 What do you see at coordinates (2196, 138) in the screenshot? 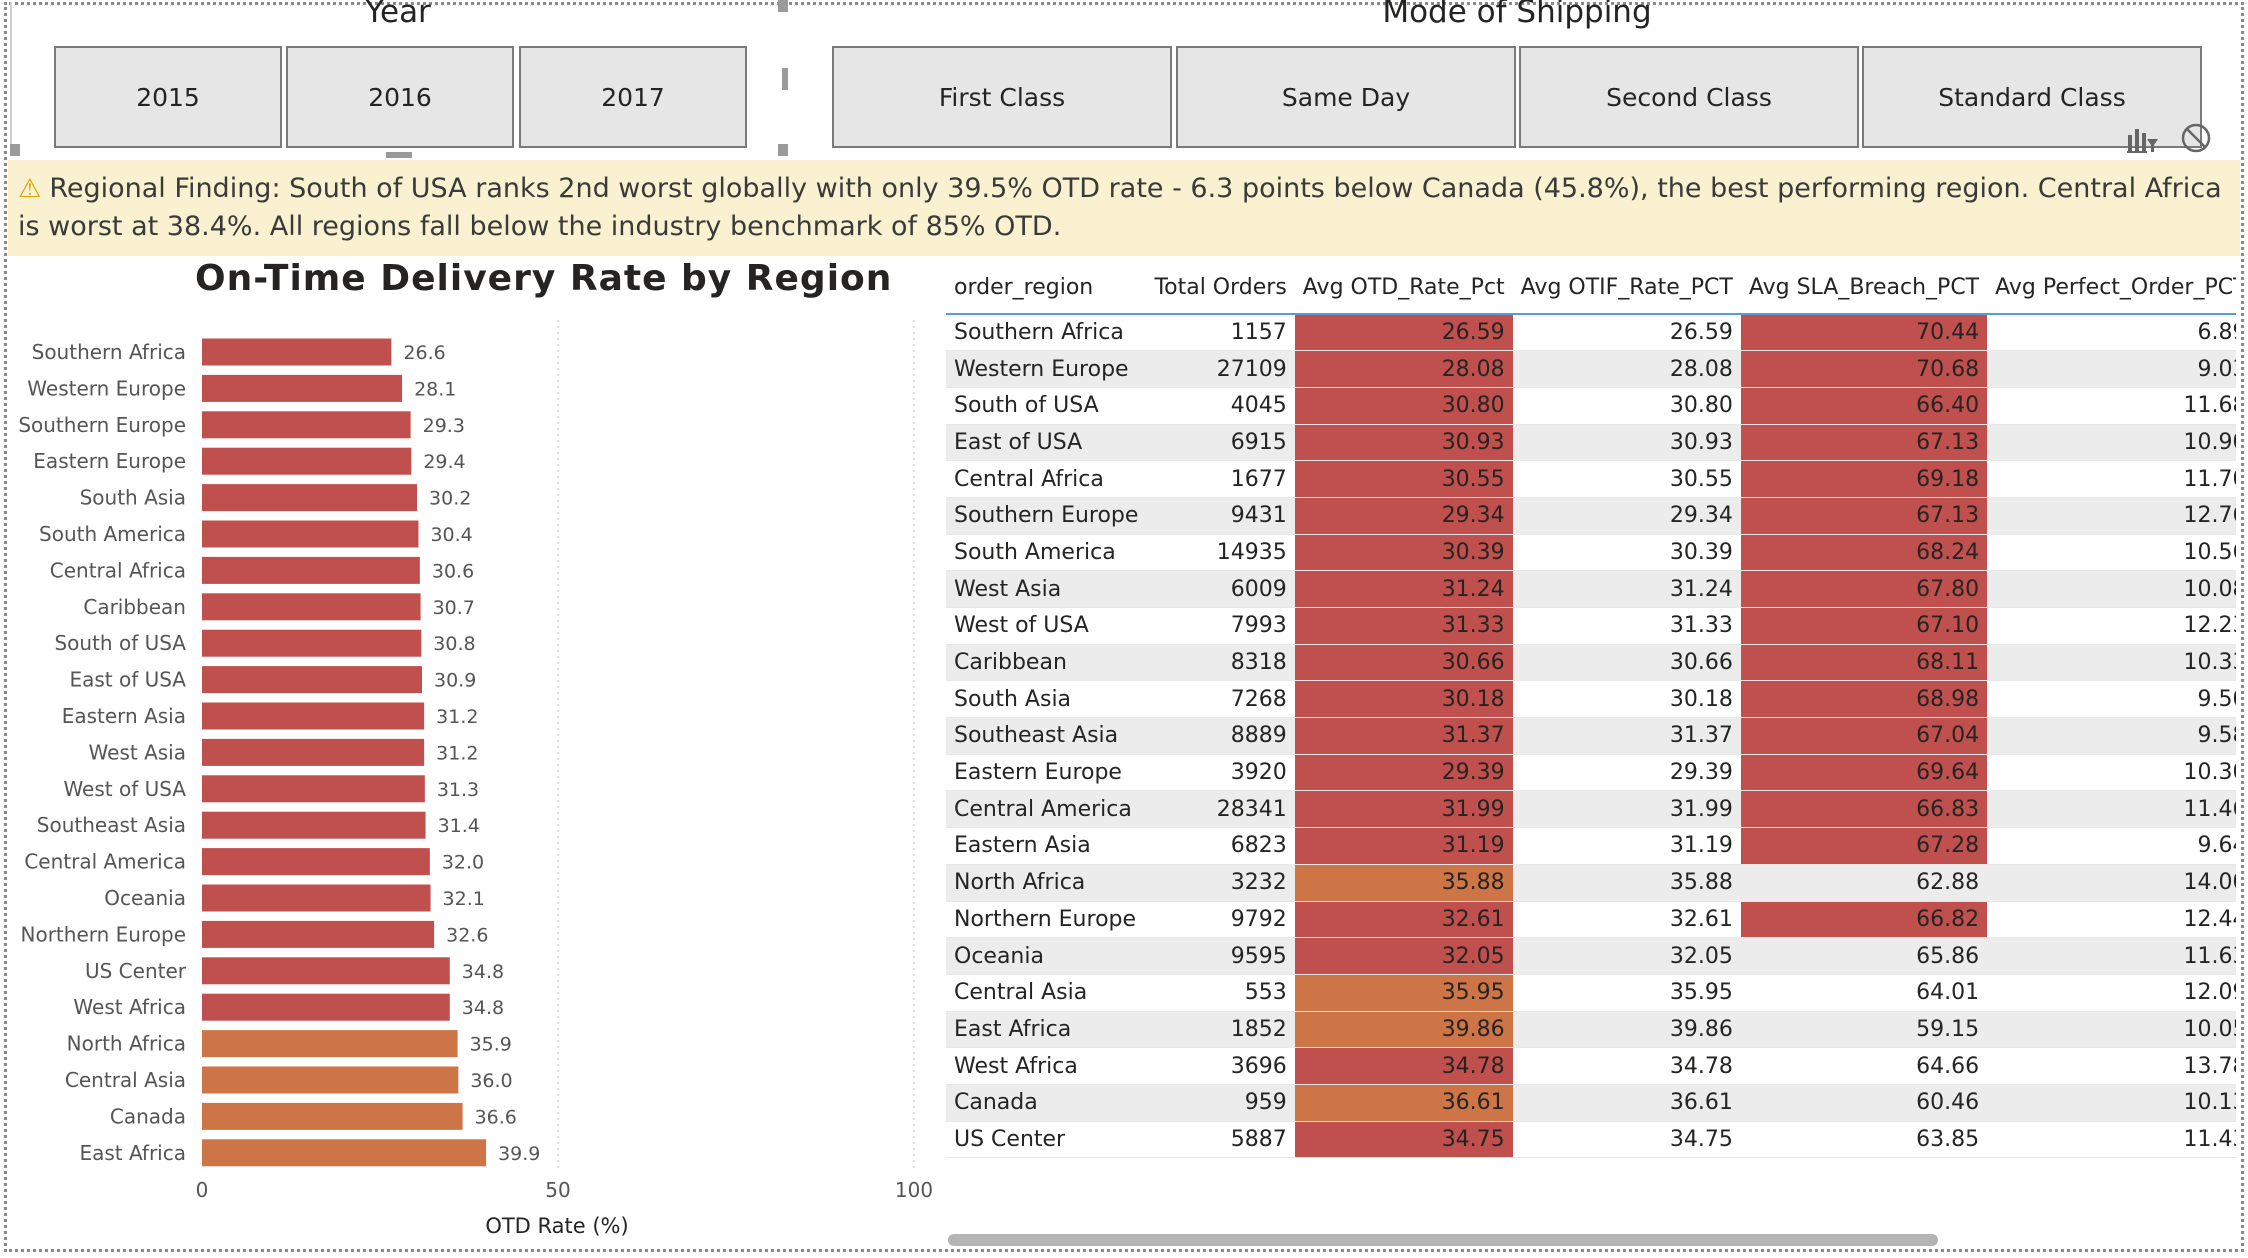
I see `no-entry-icon` at bounding box center [2196, 138].